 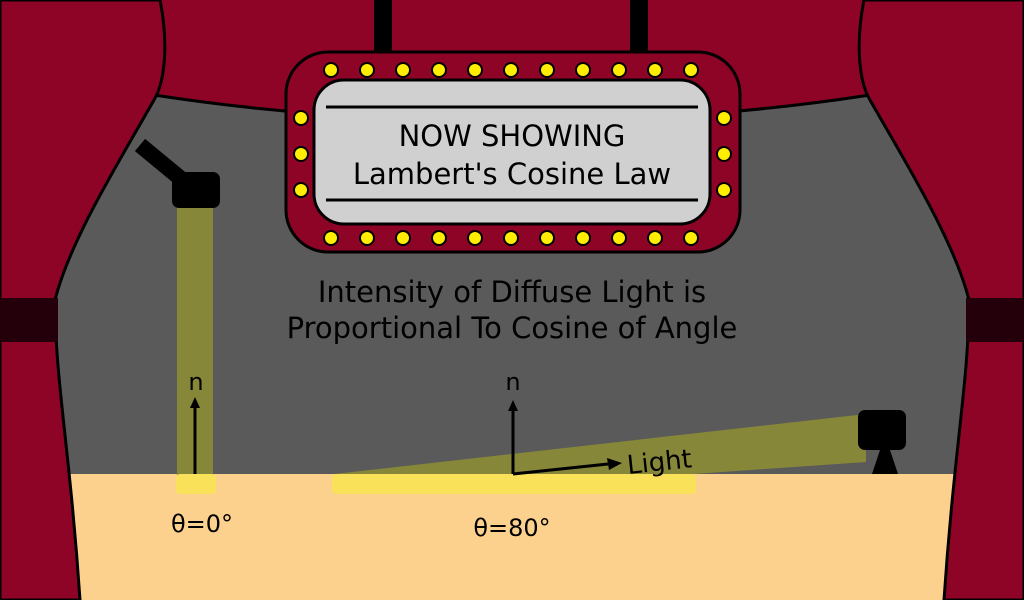 I want to click on light-label: Light, so click(x=660, y=462).